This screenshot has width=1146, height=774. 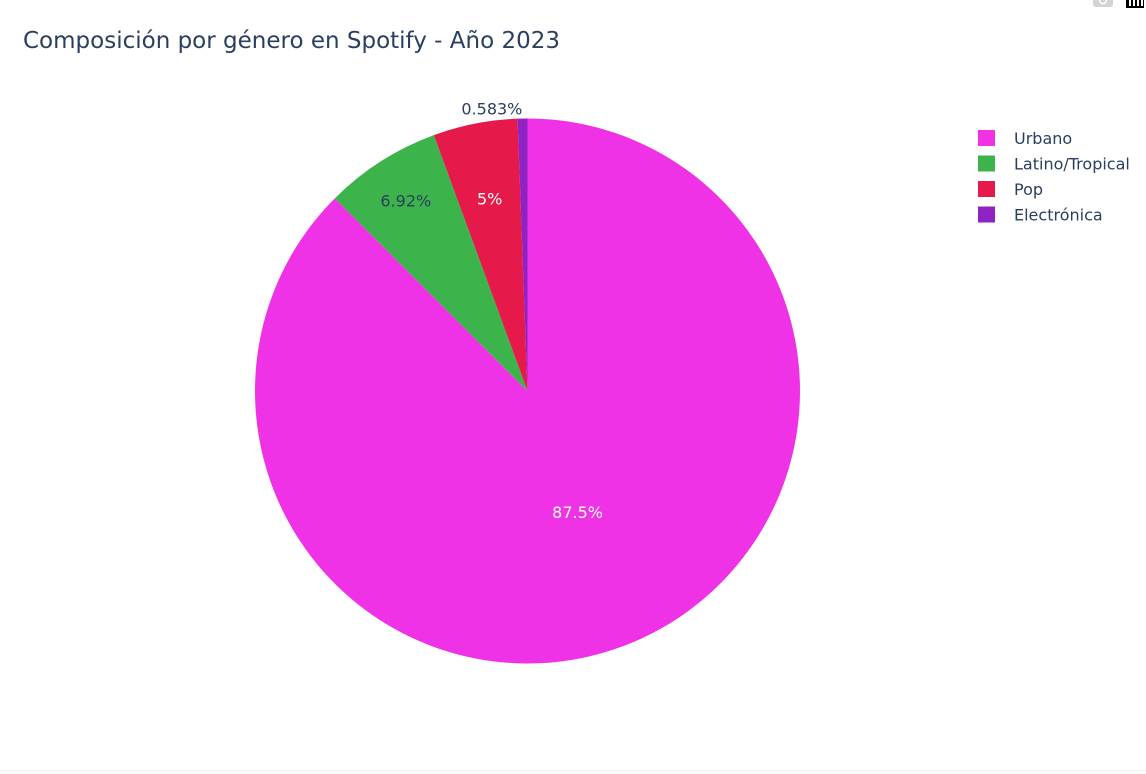 What do you see at coordinates (1043, 138) in the screenshot?
I see `legend-label-urbano: Urbano` at bounding box center [1043, 138].